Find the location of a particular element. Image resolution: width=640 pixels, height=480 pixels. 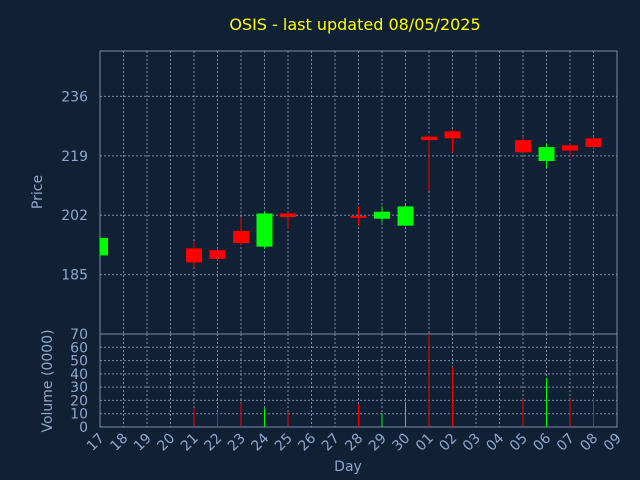

volume-tick-label: 60 is located at coordinates (79, 348).